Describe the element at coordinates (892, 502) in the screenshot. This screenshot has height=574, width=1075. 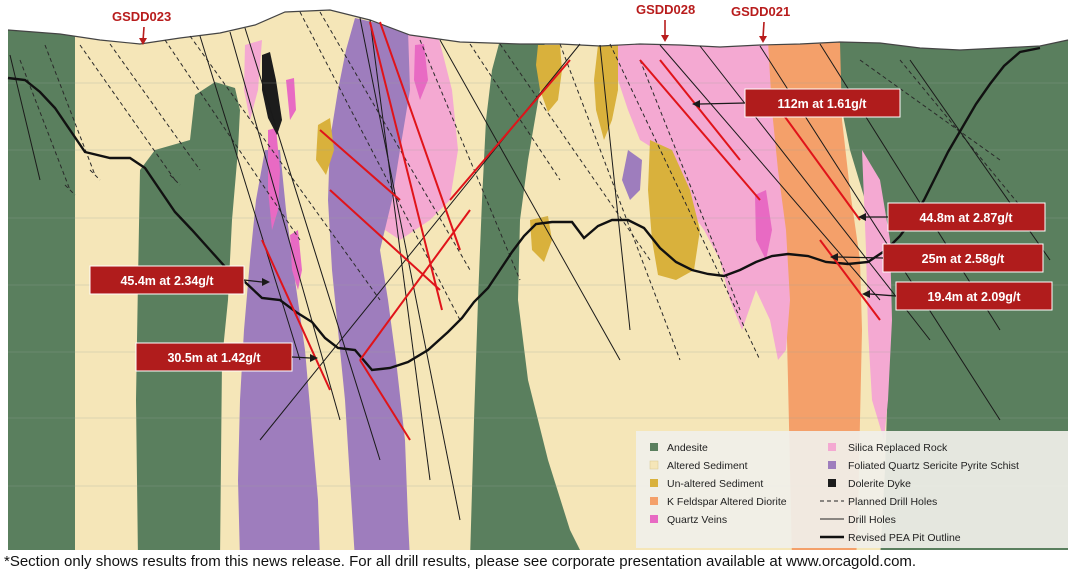
I see `legend-label-planned-drill-holes: Planned Drill Holes` at that location.